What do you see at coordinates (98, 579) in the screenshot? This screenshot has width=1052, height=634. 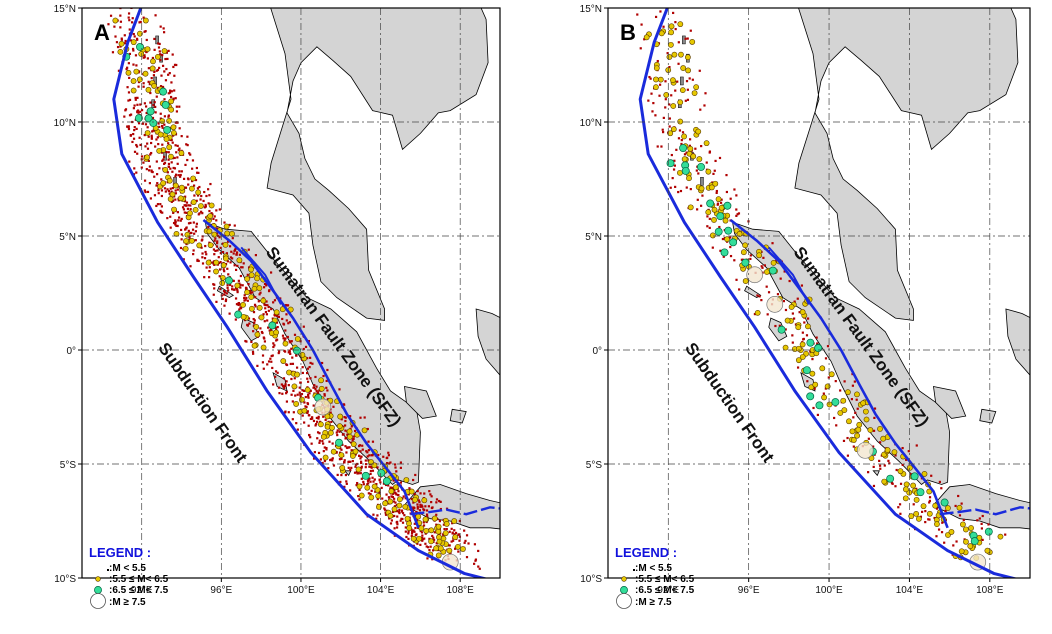 I see `legend-symbol-medium` at bounding box center [98, 579].